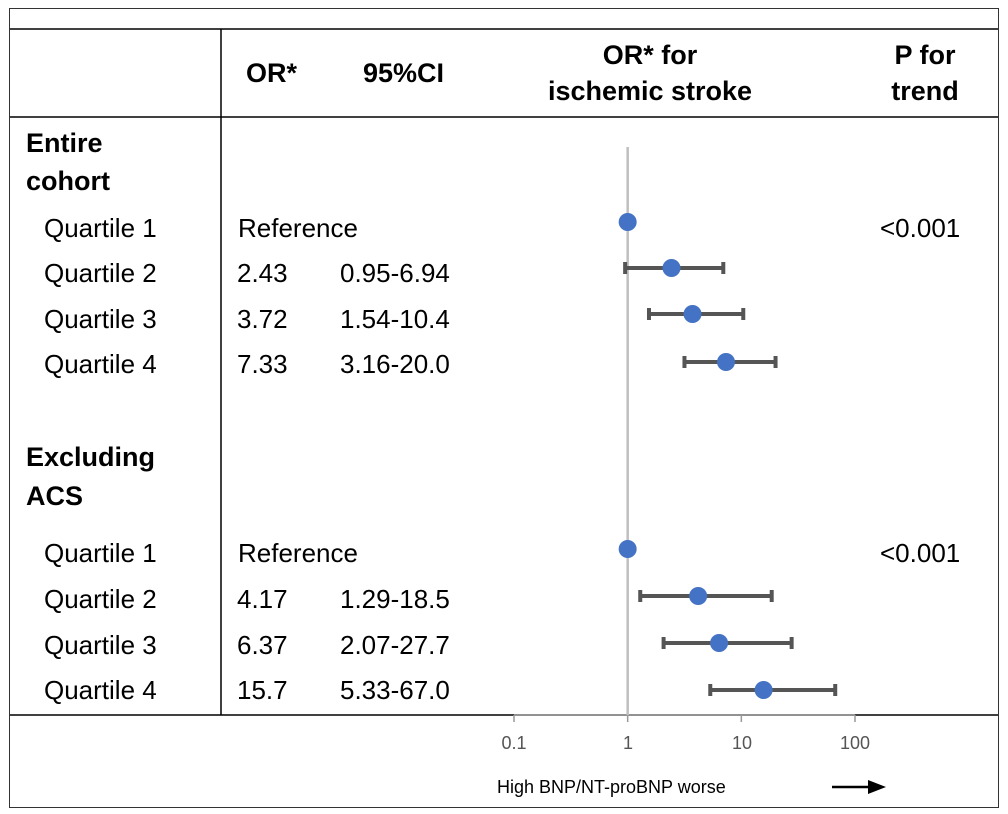 The image size is (1008, 814). Describe the element at coordinates (262, 273) in the screenshot. I see `or-value: 2.43` at that location.